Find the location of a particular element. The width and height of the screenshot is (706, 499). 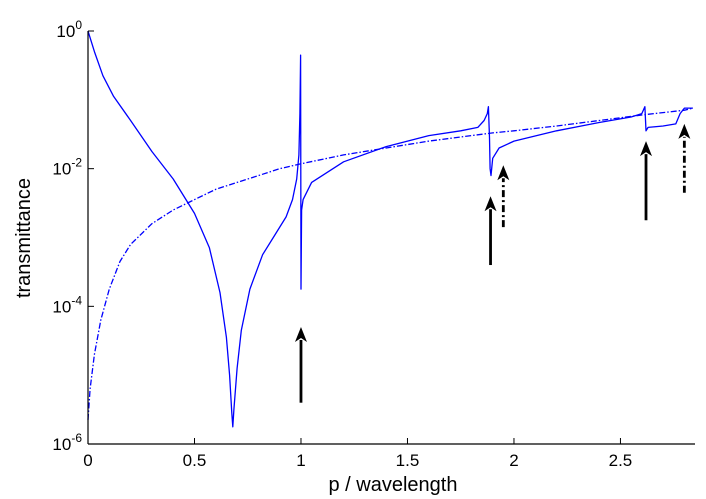

x-tick-label-1: 0.5 is located at coordinates (195, 460).